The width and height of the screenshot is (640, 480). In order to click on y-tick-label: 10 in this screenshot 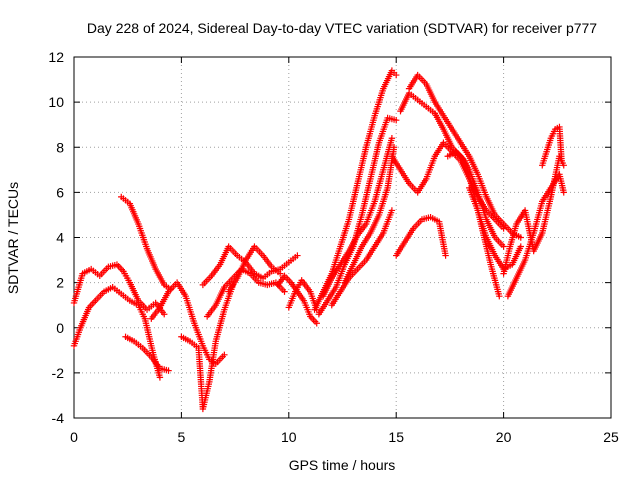, I will do `click(56, 102)`.